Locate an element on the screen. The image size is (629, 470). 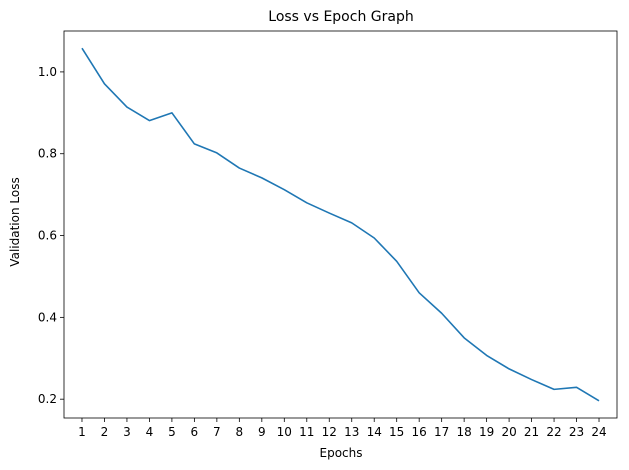
x-axis-label: Epochs is located at coordinates (341, 453).